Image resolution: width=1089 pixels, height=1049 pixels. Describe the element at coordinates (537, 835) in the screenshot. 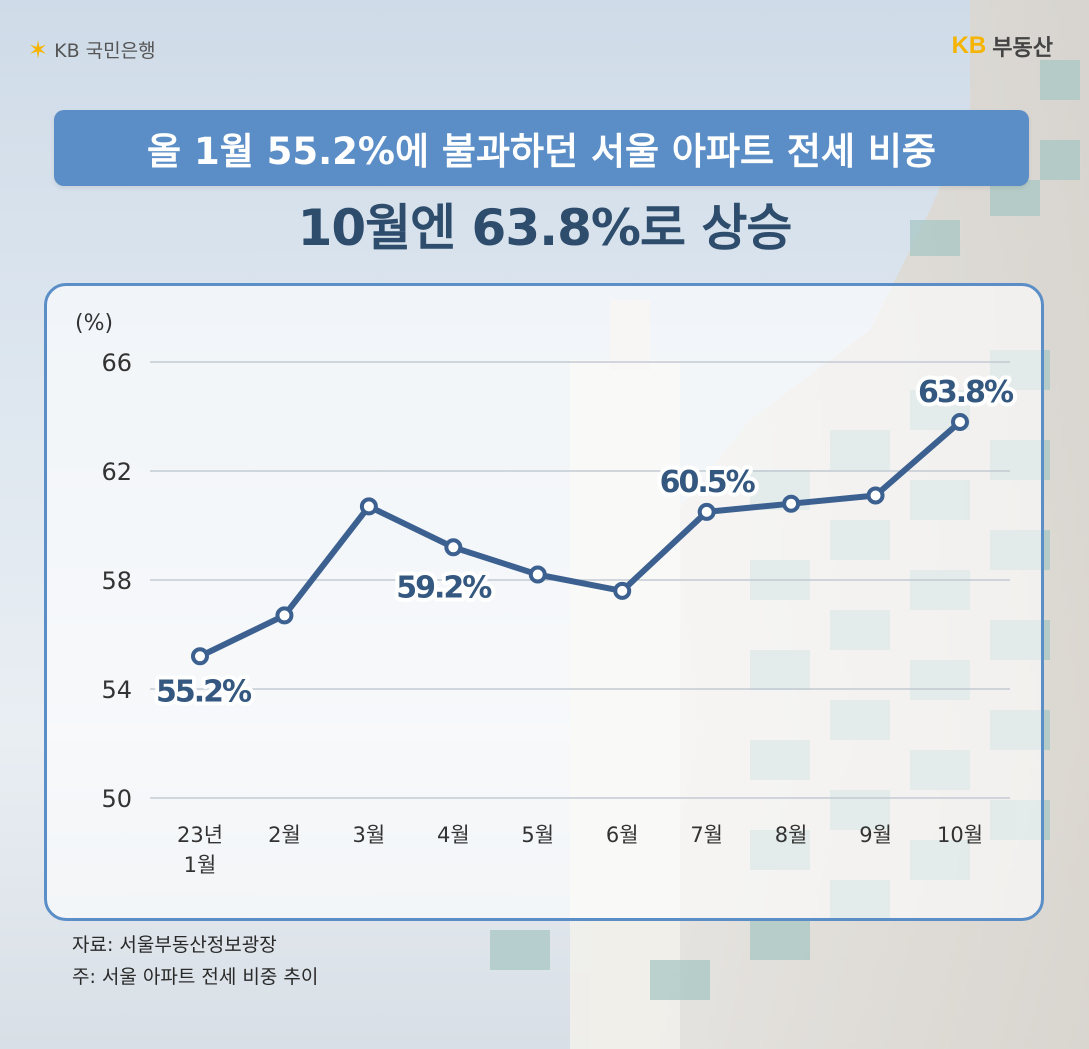

I see `x-tick-label: 5월` at that location.